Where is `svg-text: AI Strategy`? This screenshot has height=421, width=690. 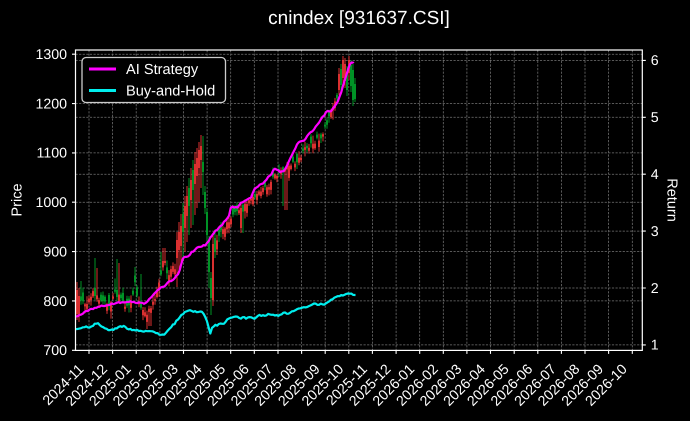 svg-text: AI Strategy is located at coordinates (162, 70).